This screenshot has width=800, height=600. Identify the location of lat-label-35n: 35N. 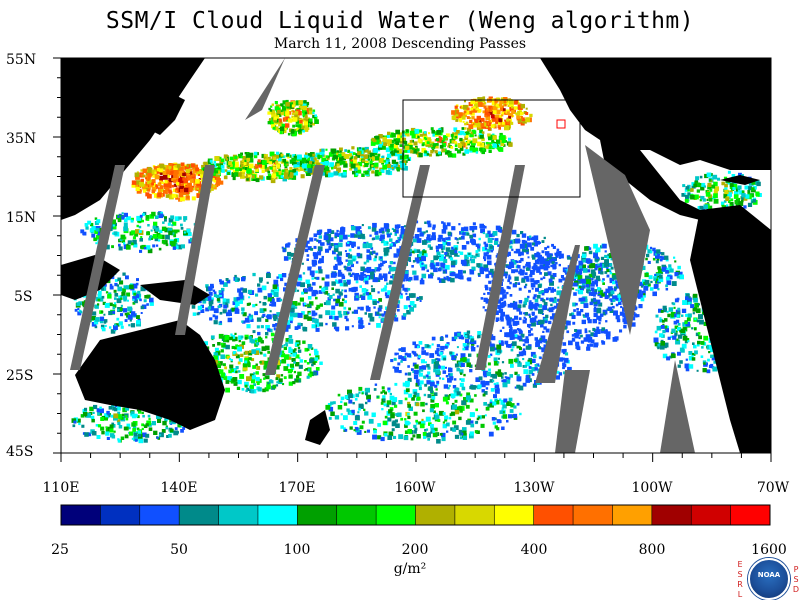
(21, 139).